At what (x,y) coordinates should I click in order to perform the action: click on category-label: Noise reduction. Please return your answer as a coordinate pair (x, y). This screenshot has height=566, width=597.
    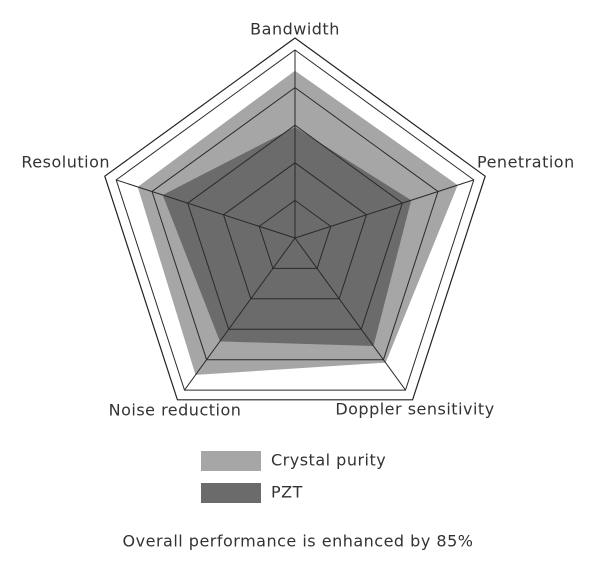
    Looking at the image, I should click on (175, 410).